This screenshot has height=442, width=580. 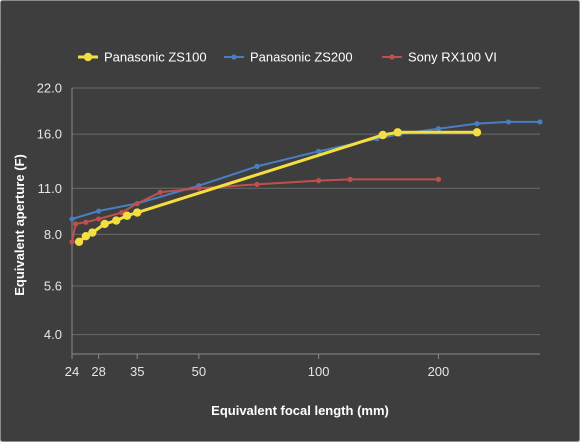 What do you see at coordinates (53, 334) in the screenshot?
I see `y-tick-label: 4.0` at bounding box center [53, 334].